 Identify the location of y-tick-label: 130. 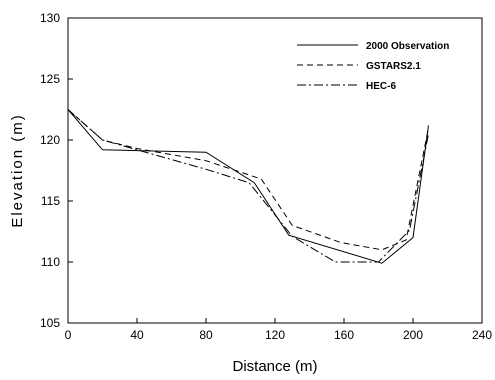
(50, 18).